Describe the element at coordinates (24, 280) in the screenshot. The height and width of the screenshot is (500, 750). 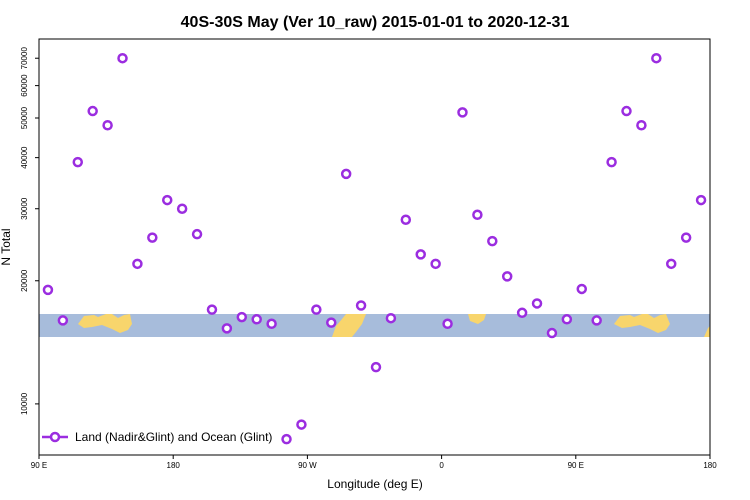
I see `y-tick-label: 20000` at that location.